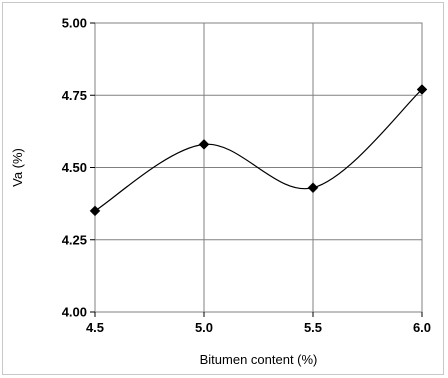 This screenshot has width=448, height=378. Describe the element at coordinates (74, 167) in the screenshot. I see `y-tick-label-2: 4.50` at that location.